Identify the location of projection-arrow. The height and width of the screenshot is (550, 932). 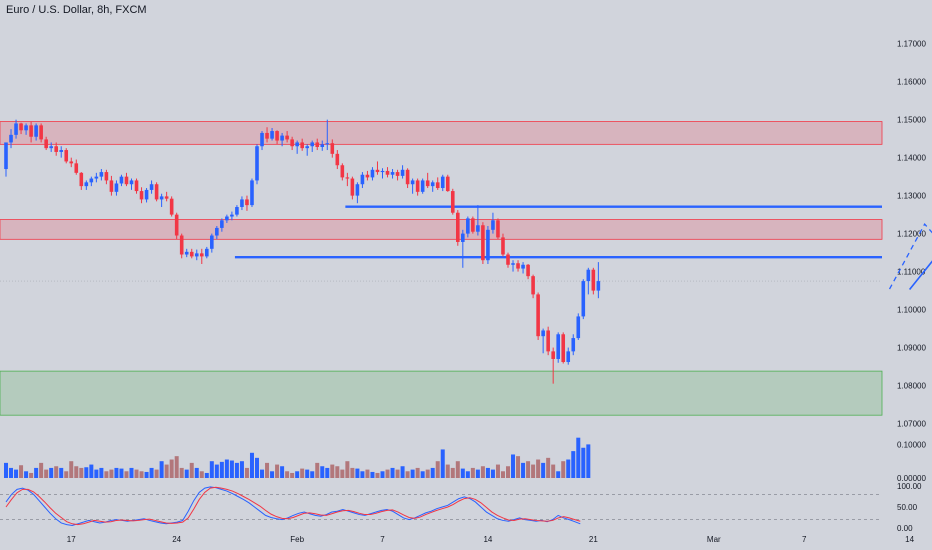
(920, 249).